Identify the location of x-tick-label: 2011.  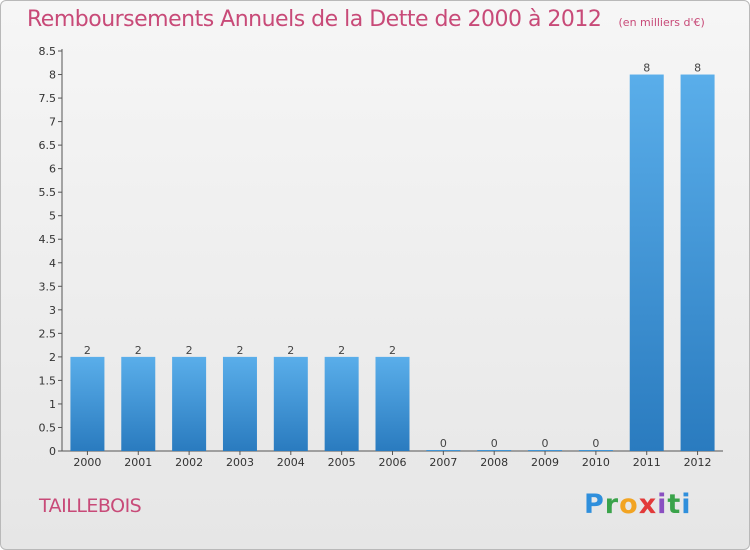
(647, 462).